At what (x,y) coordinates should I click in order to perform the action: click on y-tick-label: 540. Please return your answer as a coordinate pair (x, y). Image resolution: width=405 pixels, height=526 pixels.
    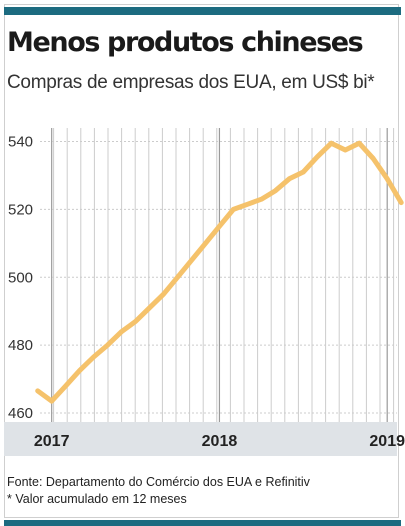
    Looking at the image, I should click on (20, 142).